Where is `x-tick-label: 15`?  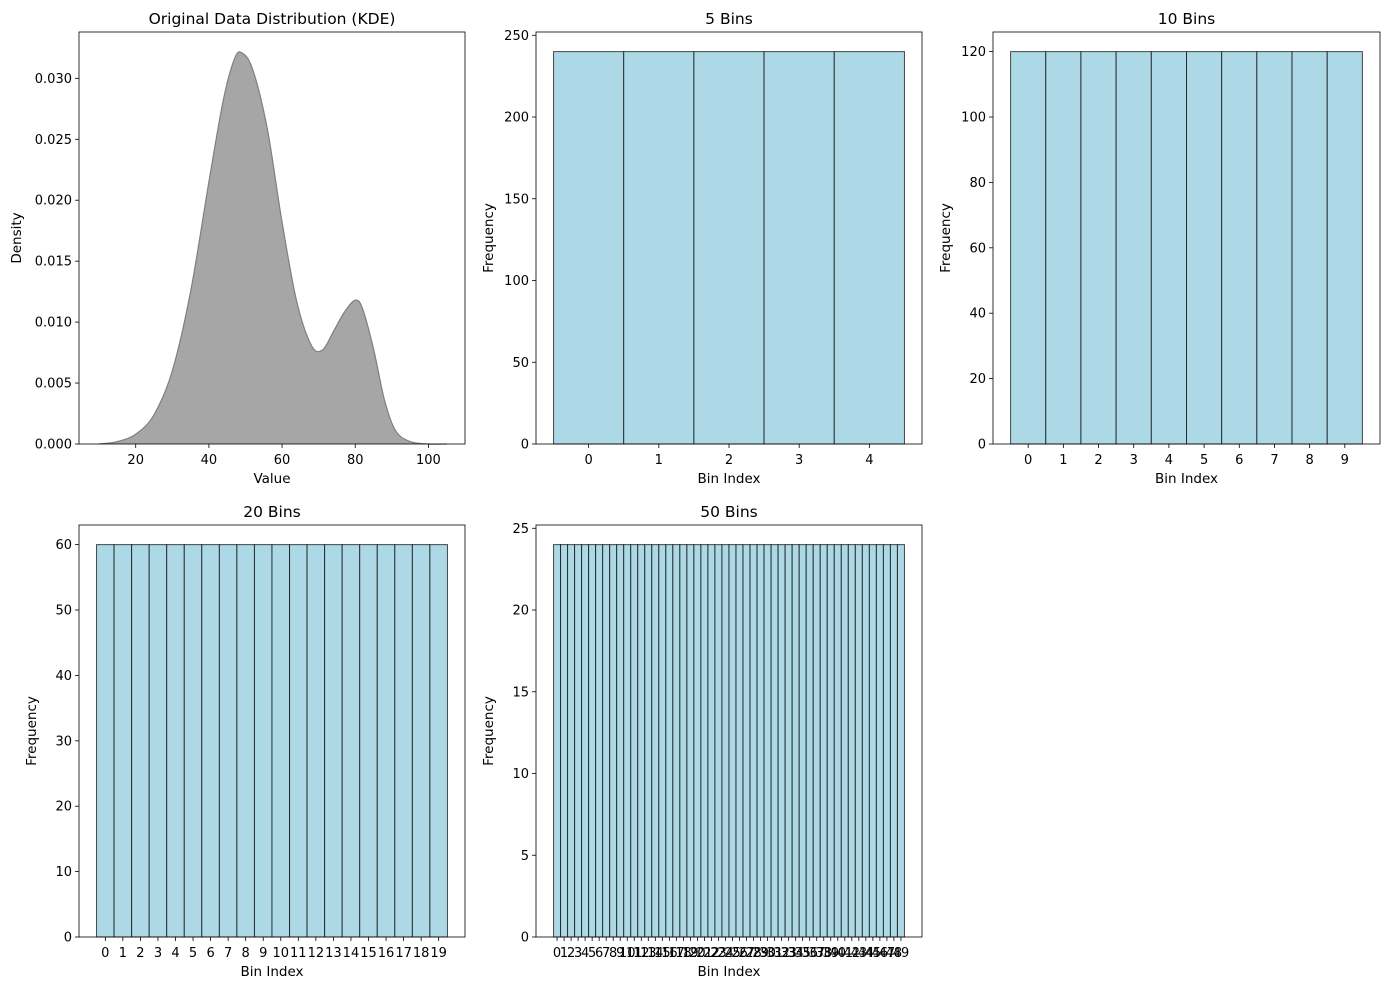
x-tick-label: 15 is located at coordinates (662, 953).